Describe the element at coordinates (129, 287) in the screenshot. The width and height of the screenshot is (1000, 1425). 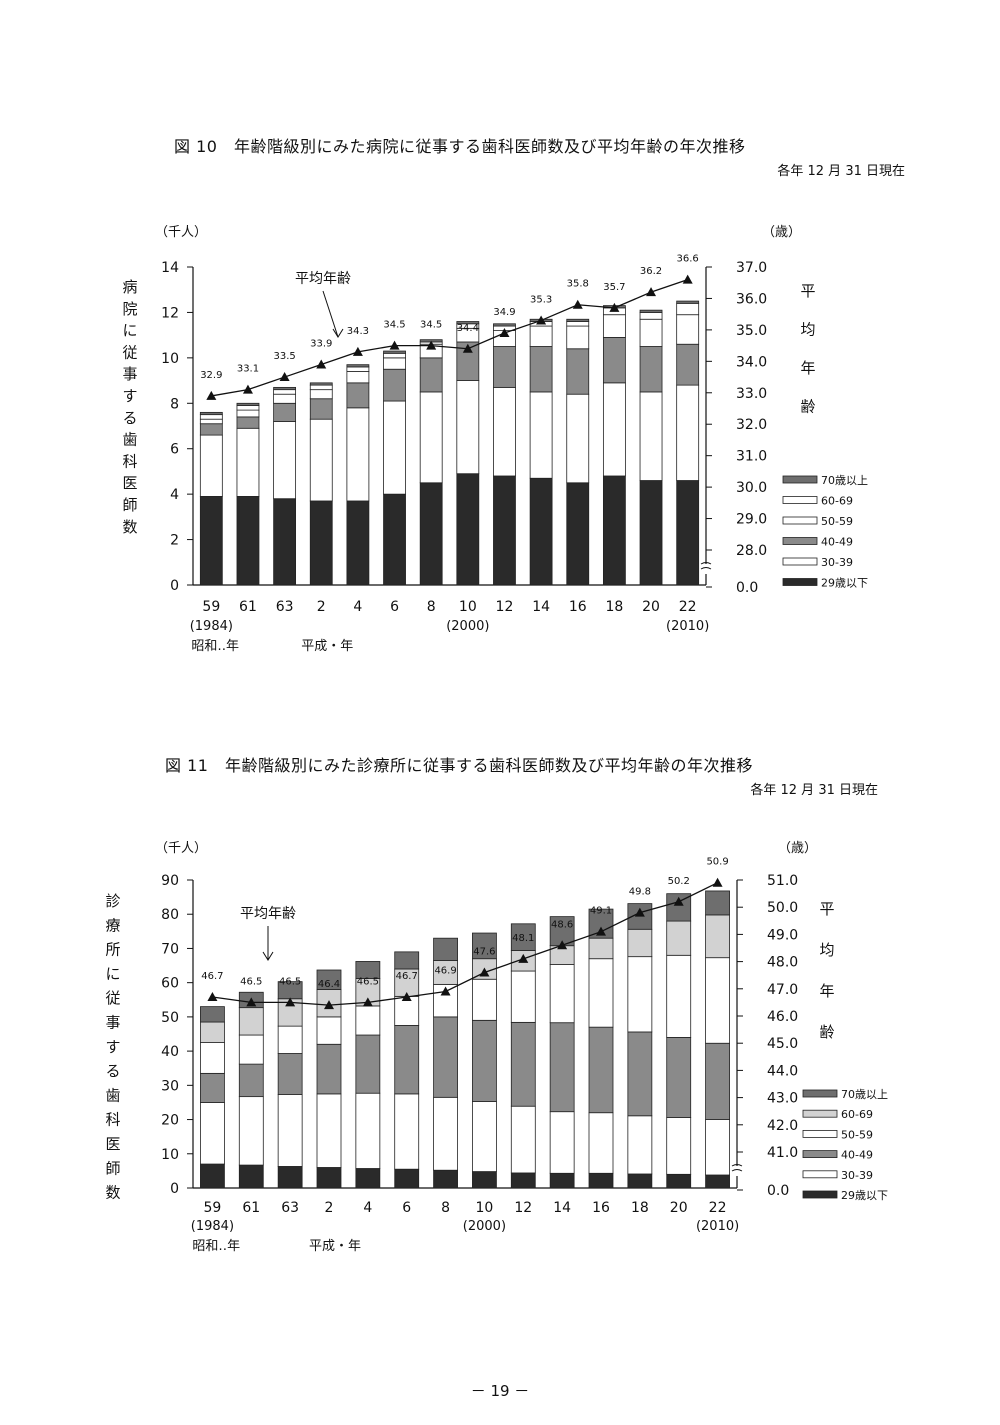
I see `y-axis-title-char: 病` at that location.